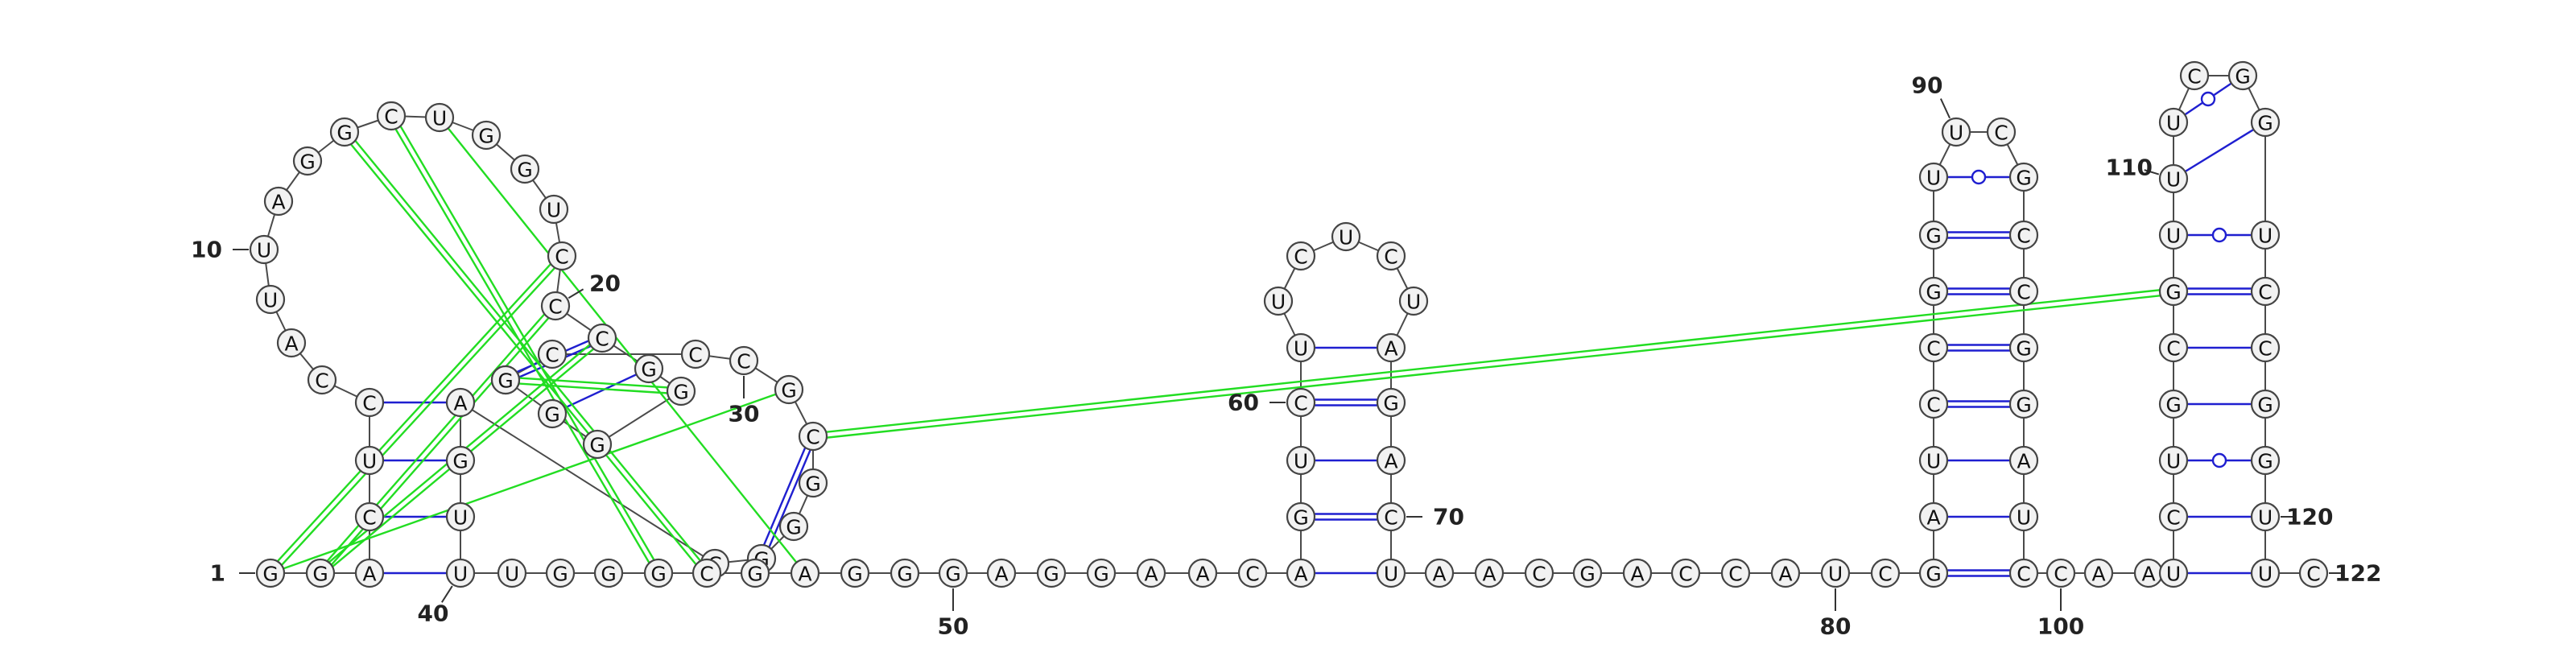 Image resolution: width=2576 pixels, height=652 pixels. Describe the element at coordinates (1979, 177) in the screenshot. I see `wobble-pair-marker` at that location.